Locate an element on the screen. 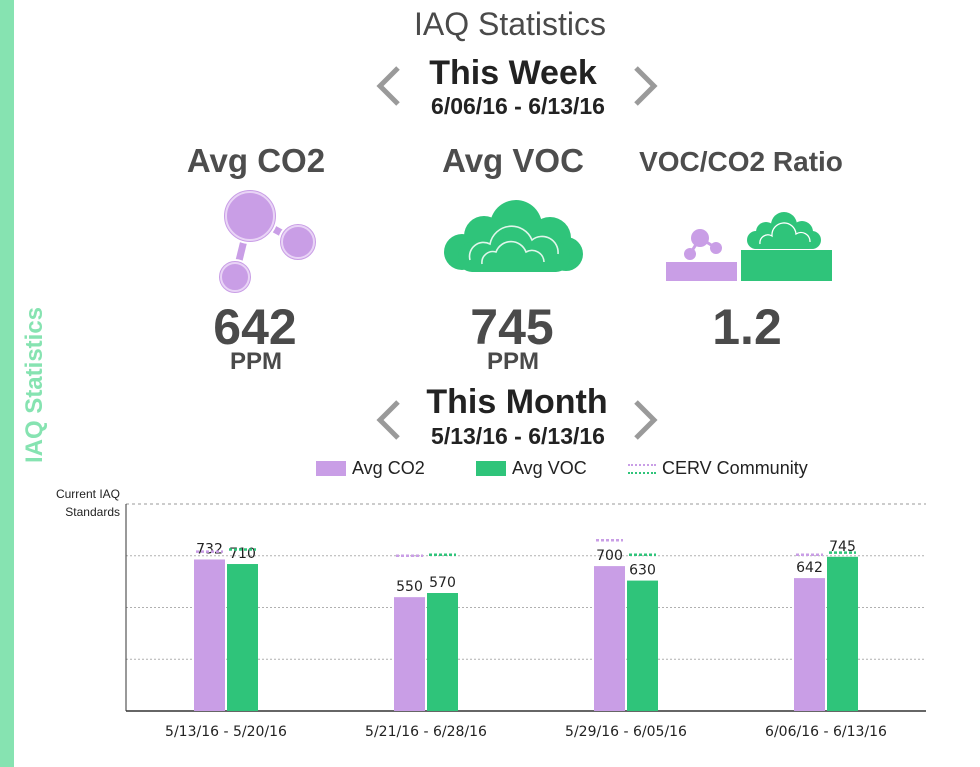  week-period-title: This Week is located at coordinates (513, 73).